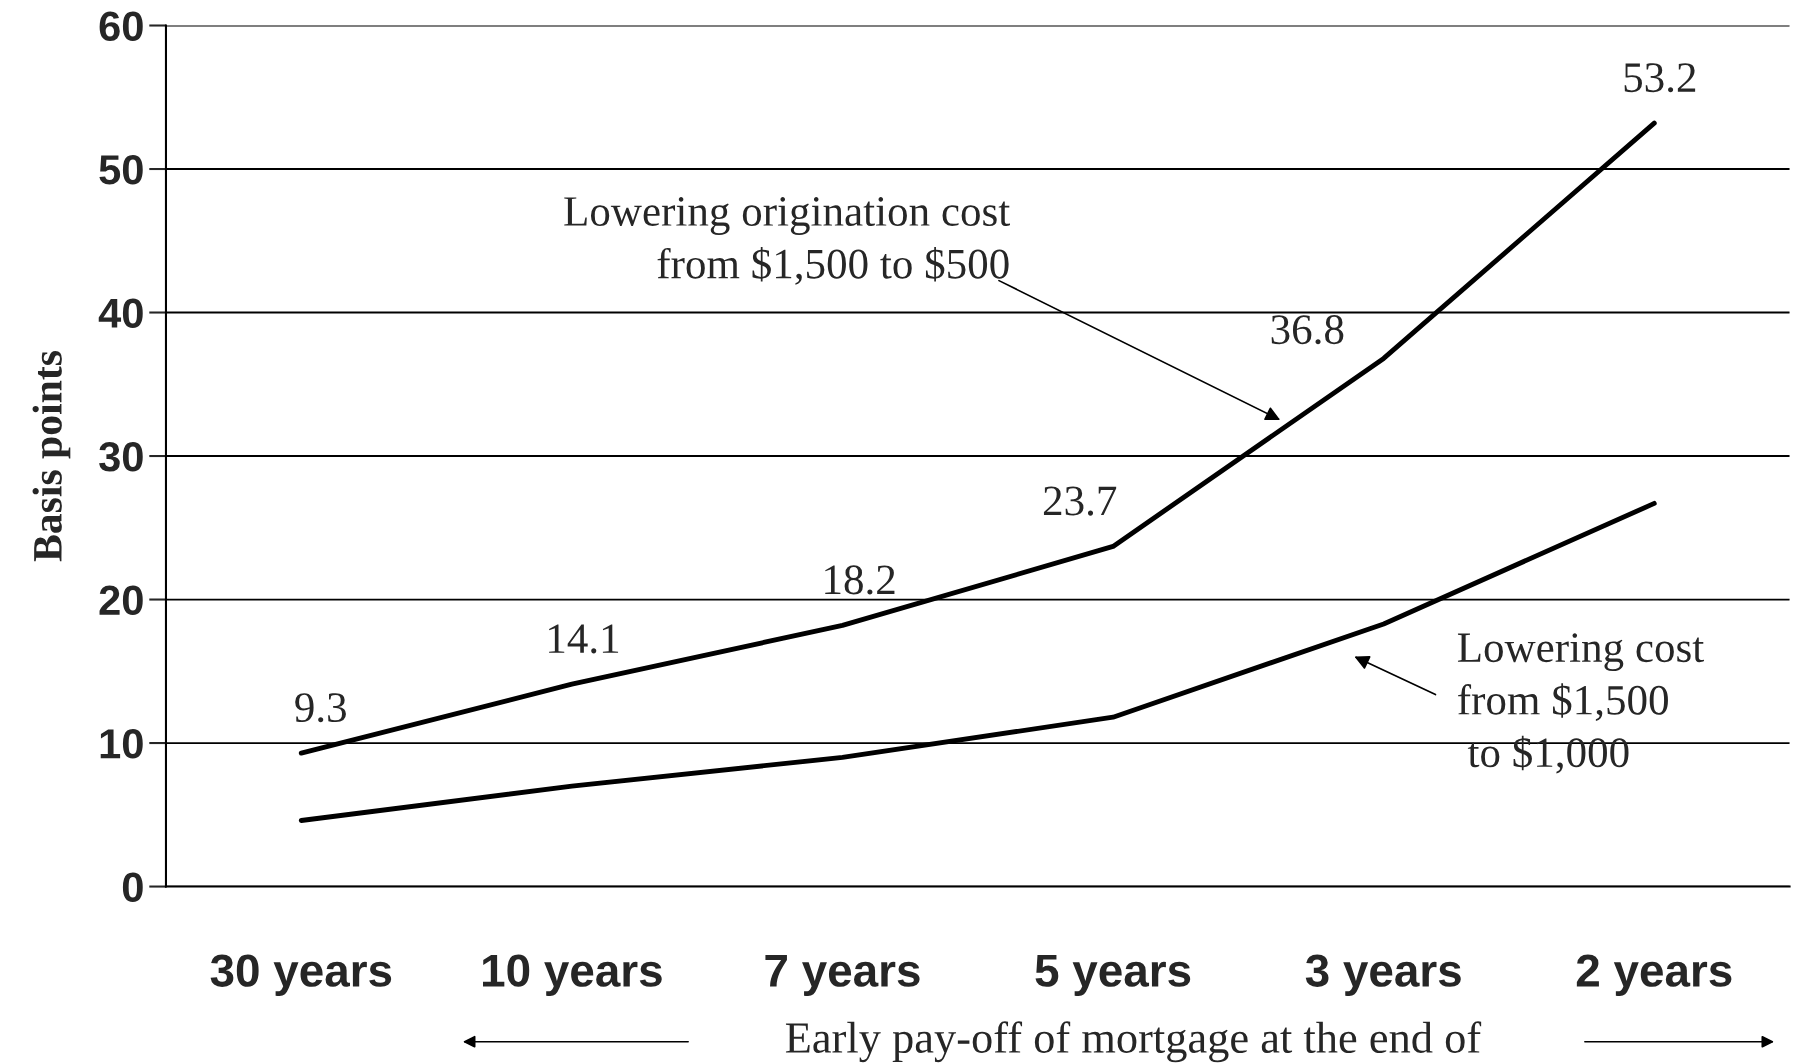 This screenshot has height=1063, width=1804. I want to click on data-label: 53.2, so click(1660, 78).